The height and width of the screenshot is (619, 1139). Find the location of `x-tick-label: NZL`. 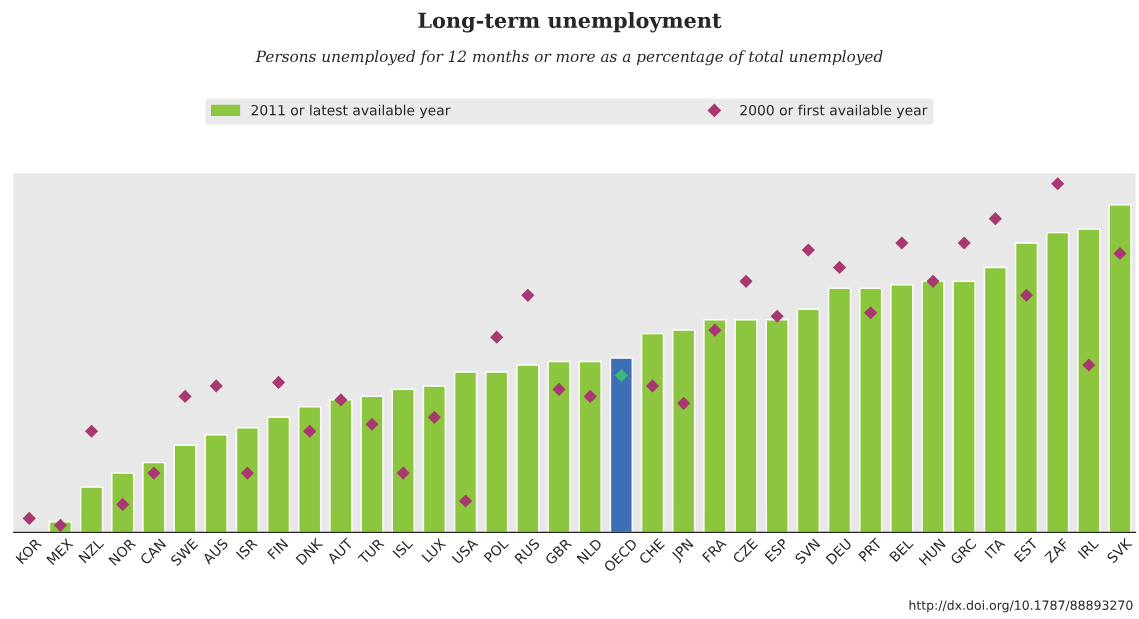

x-tick-label: NZL is located at coordinates (91, 550).